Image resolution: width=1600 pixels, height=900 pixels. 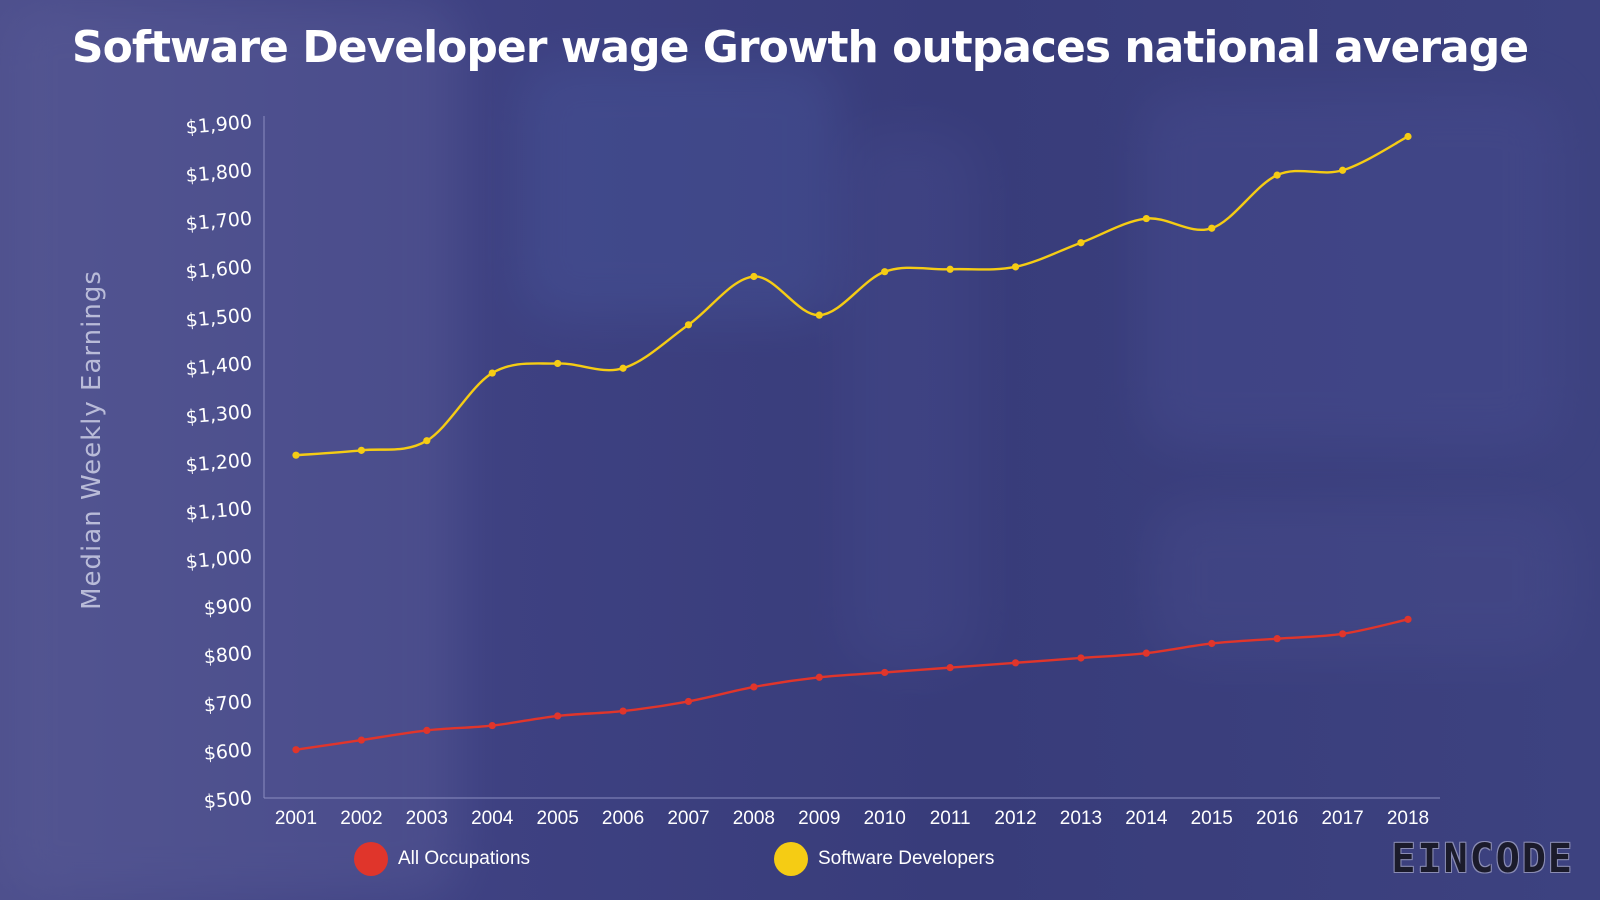 I want to click on legend-item-software-developers: Software Developers, so click(x=884, y=859).